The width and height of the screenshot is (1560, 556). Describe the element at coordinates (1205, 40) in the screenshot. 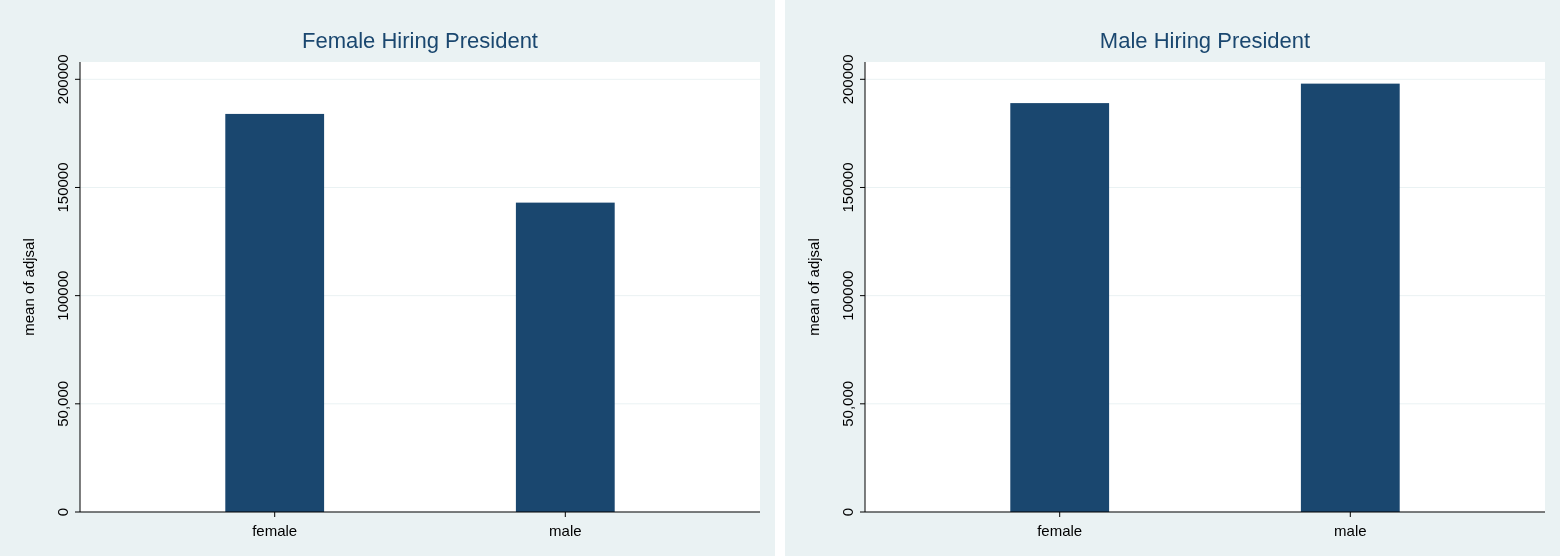

I see `chart-title: Male Hiring President` at that location.